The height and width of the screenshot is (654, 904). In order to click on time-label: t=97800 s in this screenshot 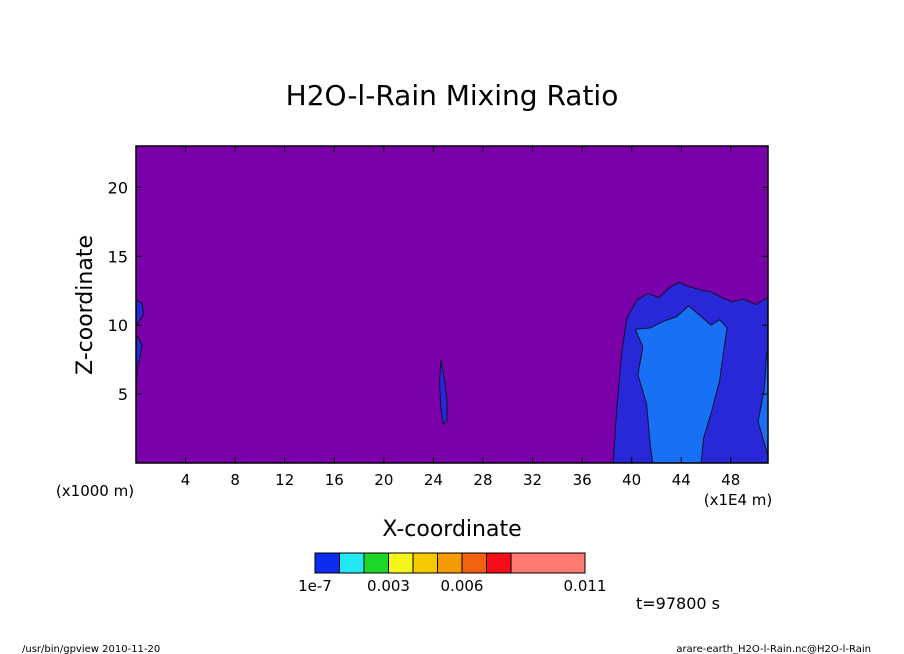, I will do `click(678, 603)`.